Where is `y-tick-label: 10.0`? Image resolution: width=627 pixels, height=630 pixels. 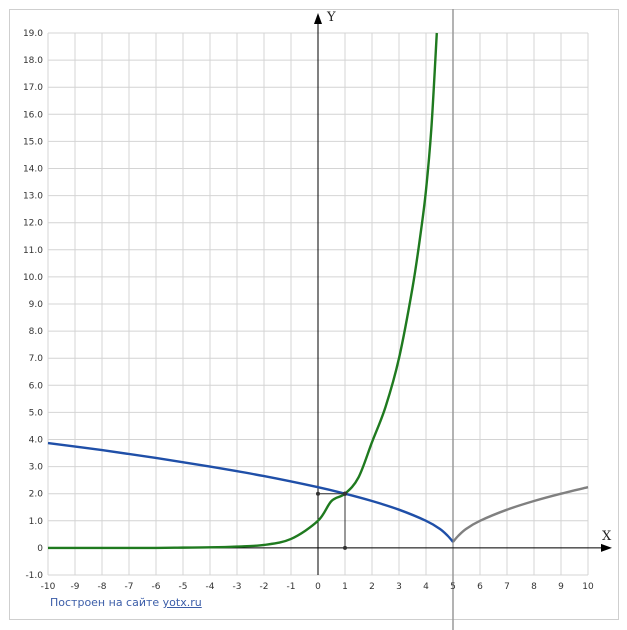
y-tick-label: 10.0 is located at coordinates (33, 278).